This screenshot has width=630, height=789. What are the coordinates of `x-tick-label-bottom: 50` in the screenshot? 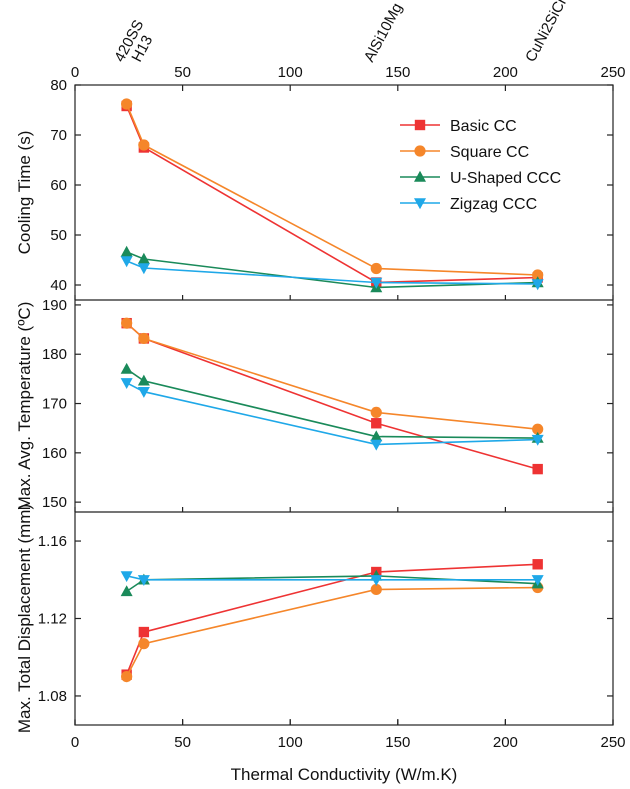 It's located at (182, 742).